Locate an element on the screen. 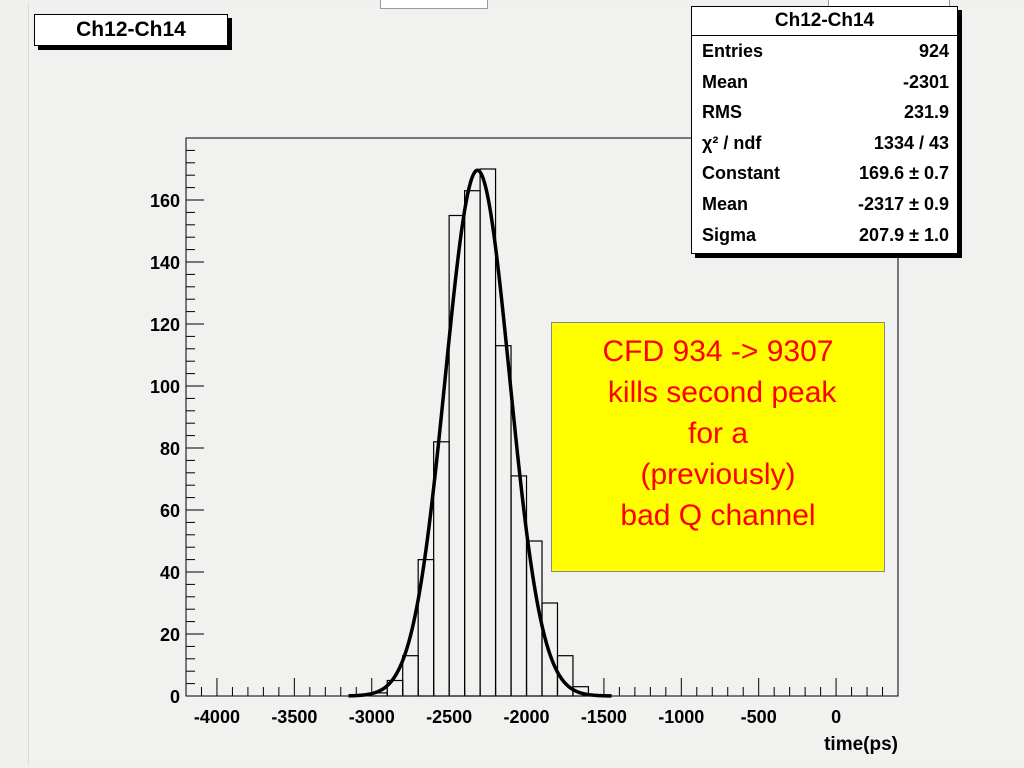 The width and height of the screenshot is (1024, 768). annotation-line: (previously) is located at coordinates (718, 474).